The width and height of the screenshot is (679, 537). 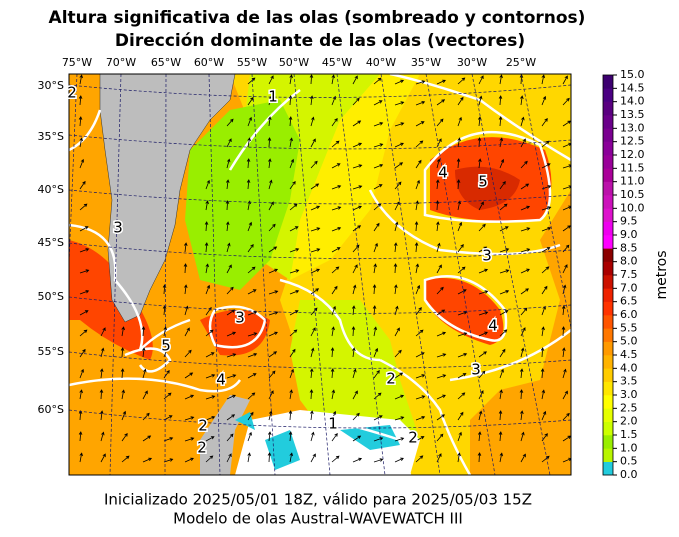 I want to click on colorbar-tick-label: 10.0, so click(x=632, y=207).